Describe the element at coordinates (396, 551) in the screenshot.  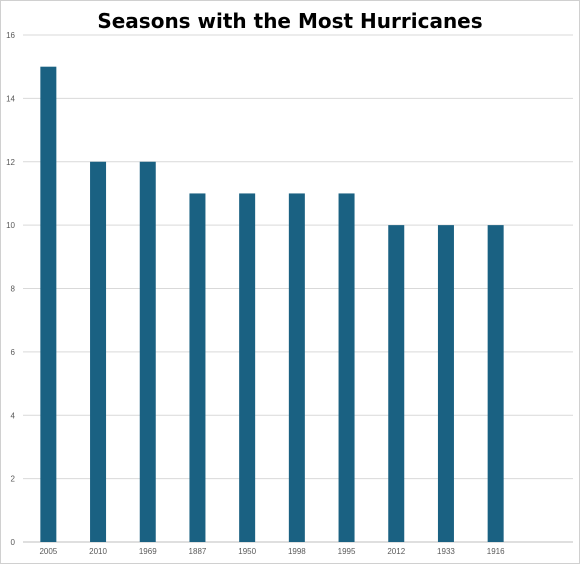
I see `x-tick-label: 2012` at that location.